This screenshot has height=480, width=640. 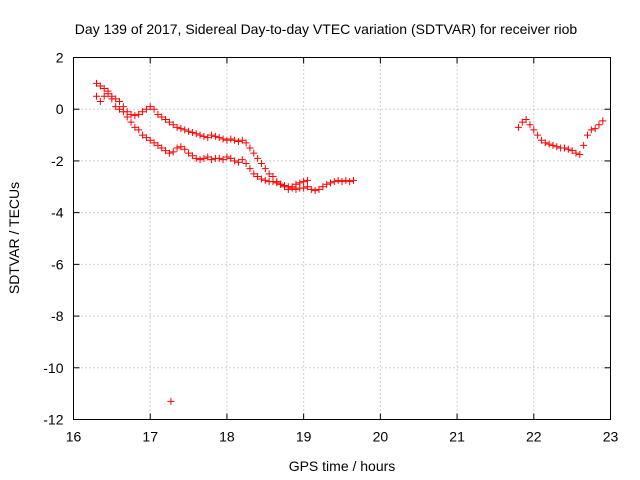 What do you see at coordinates (60, 109) in the screenshot?
I see `y-tick-label: 0` at bounding box center [60, 109].